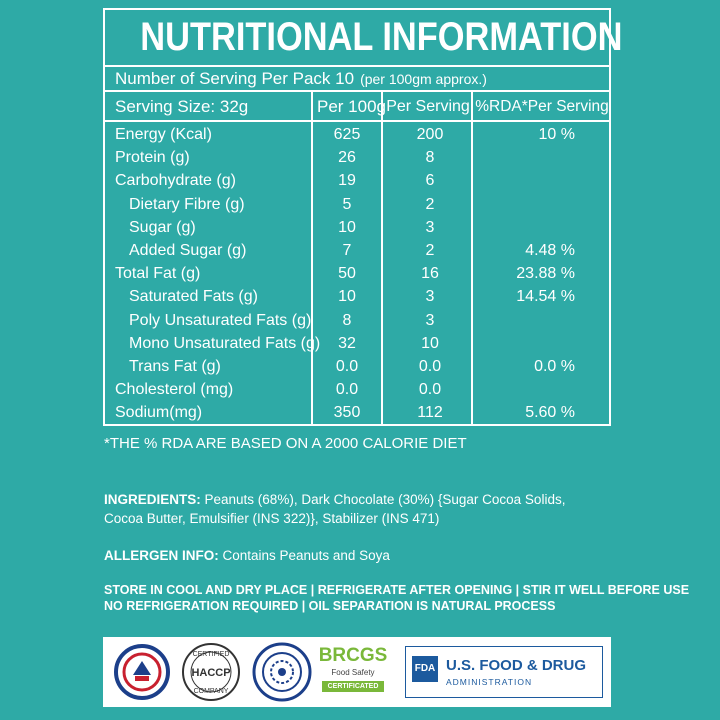 This screenshot has height=720, width=720. I want to click on per-serving-value: 6, so click(430, 181).